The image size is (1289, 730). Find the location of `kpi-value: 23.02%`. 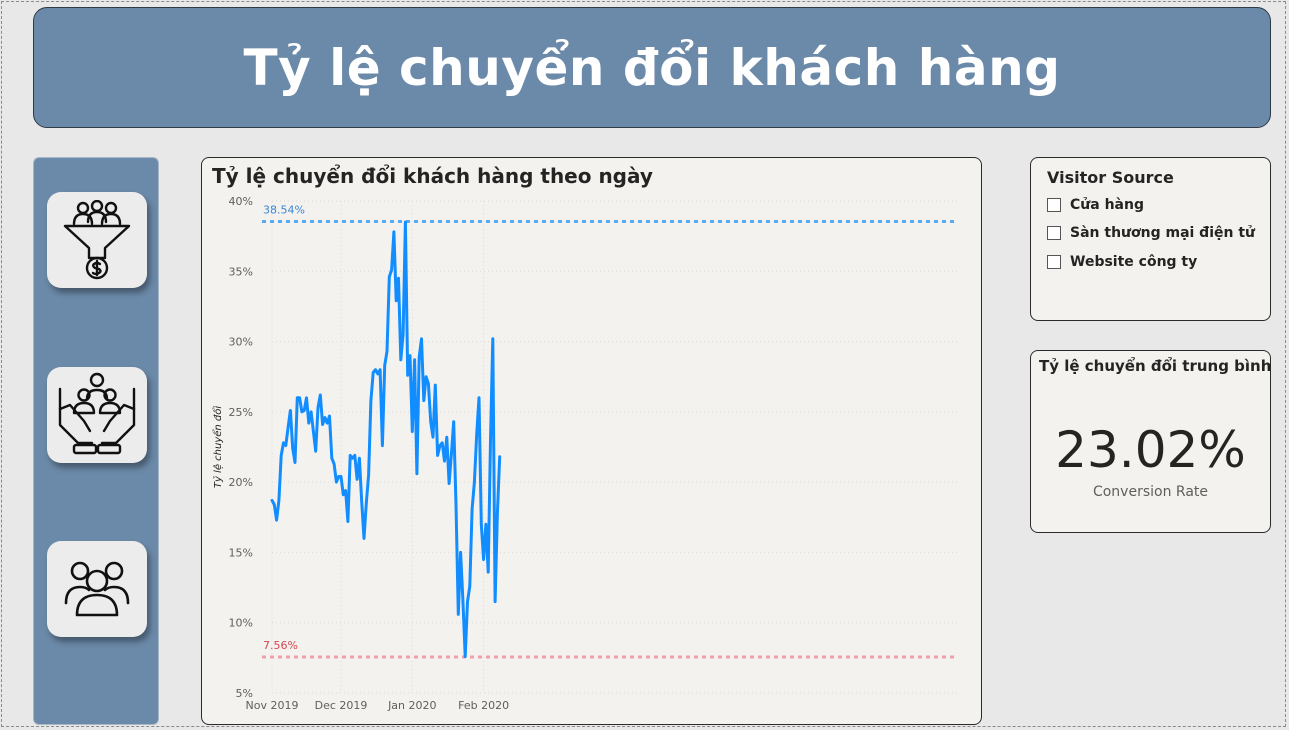

kpi-value: 23.02% is located at coordinates (1150, 450).